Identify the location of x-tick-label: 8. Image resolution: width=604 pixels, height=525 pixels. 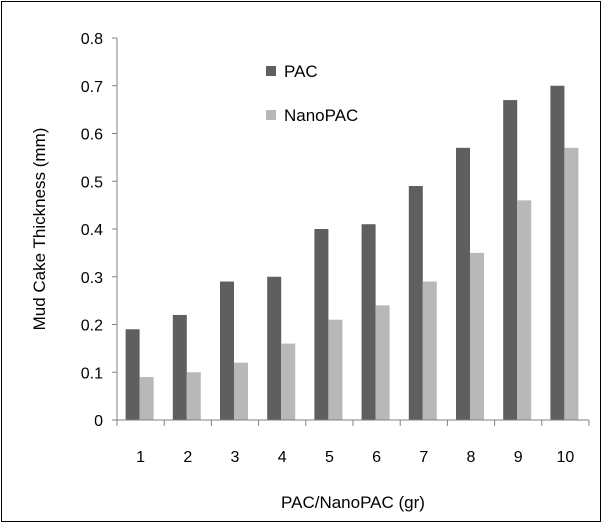
(471, 457).